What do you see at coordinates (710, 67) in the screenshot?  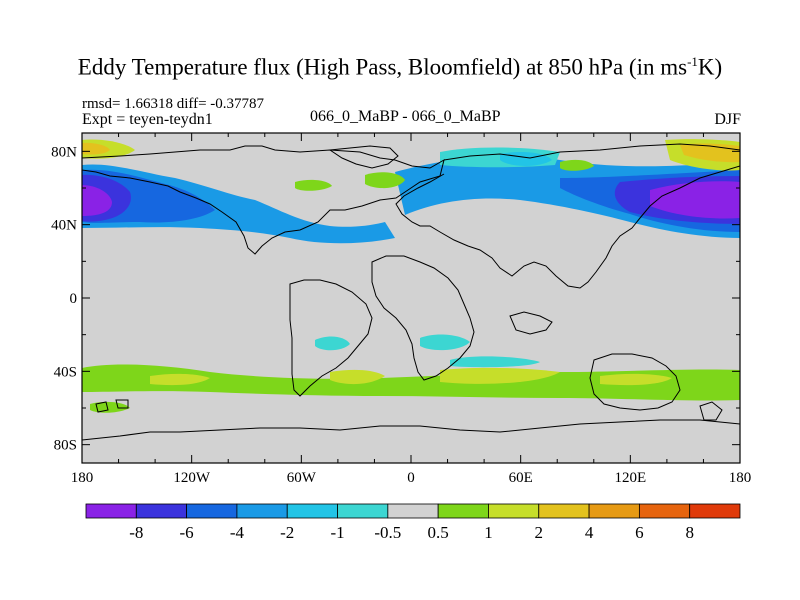 I see `title-end: K)` at bounding box center [710, 67].